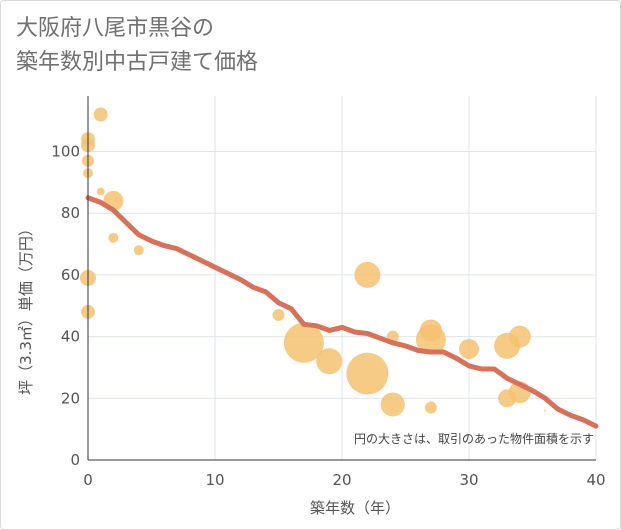  What do you see at coordinates (137, 46) in the screenshot?
I see `chart-title: 大阪府八尾市黒谷の 築年数別中古戸建て価格` at bounding box center [137, 46].